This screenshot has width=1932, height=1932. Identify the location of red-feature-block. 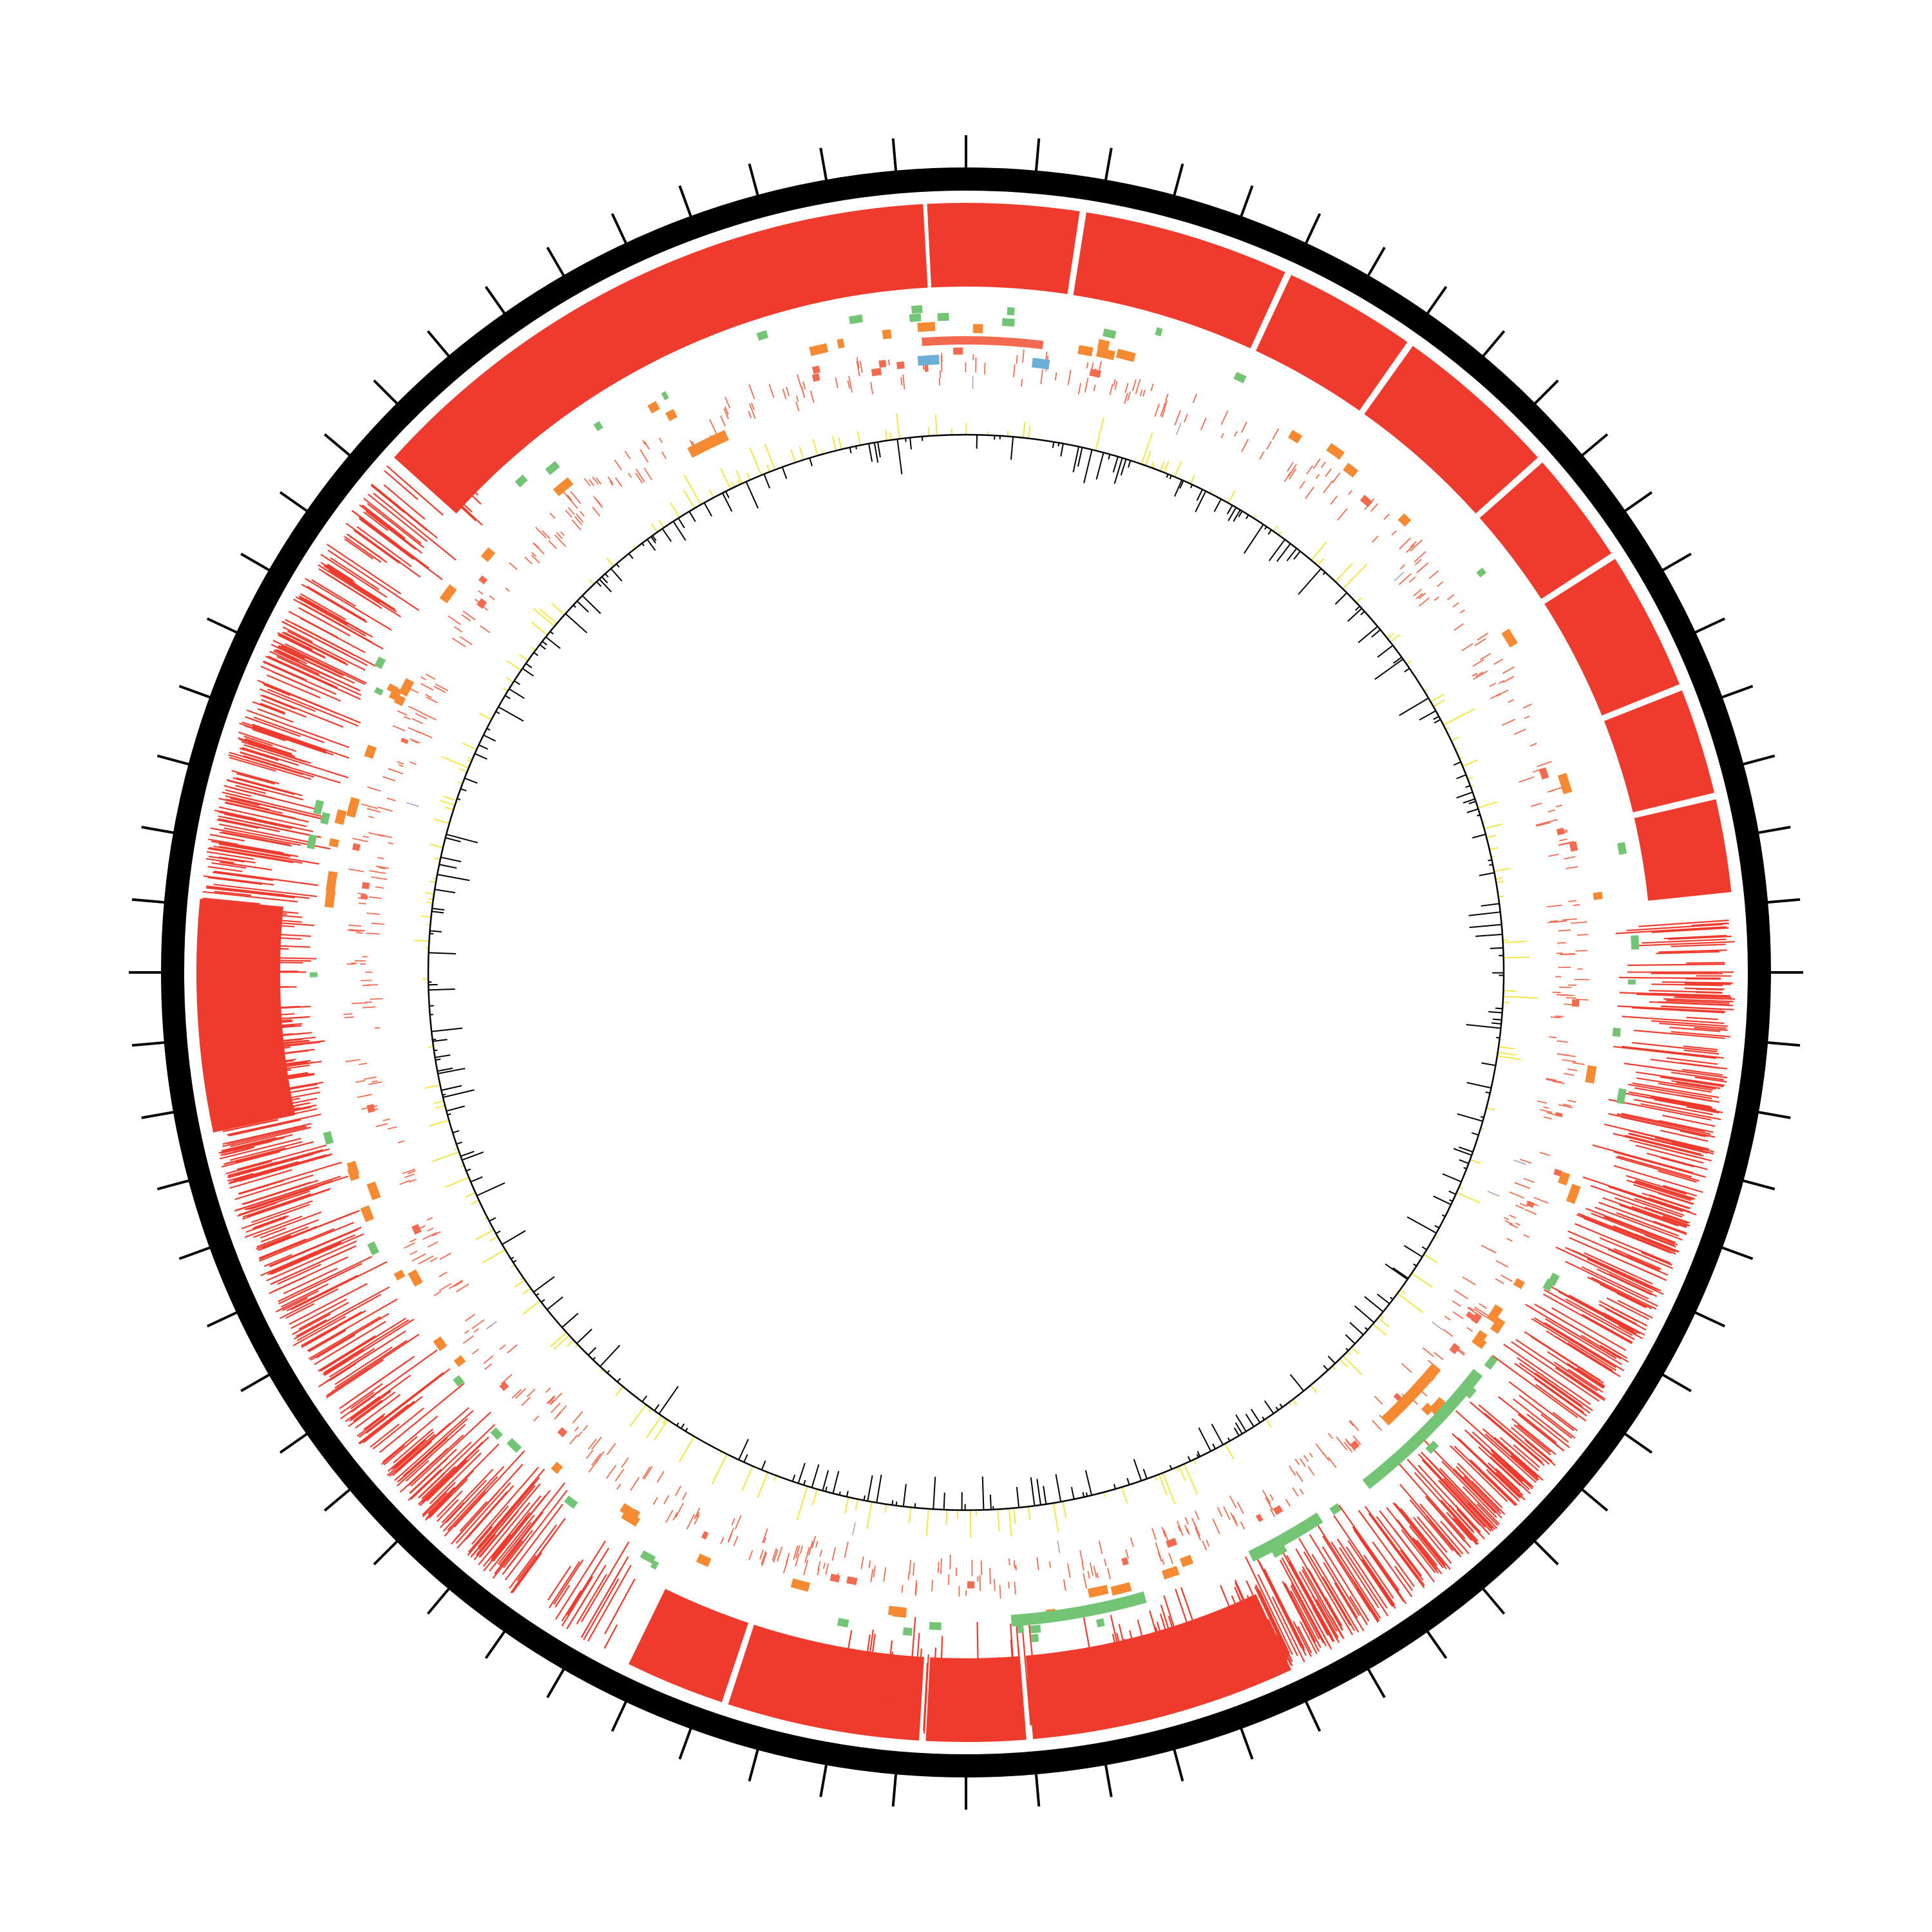
(1545, 530).